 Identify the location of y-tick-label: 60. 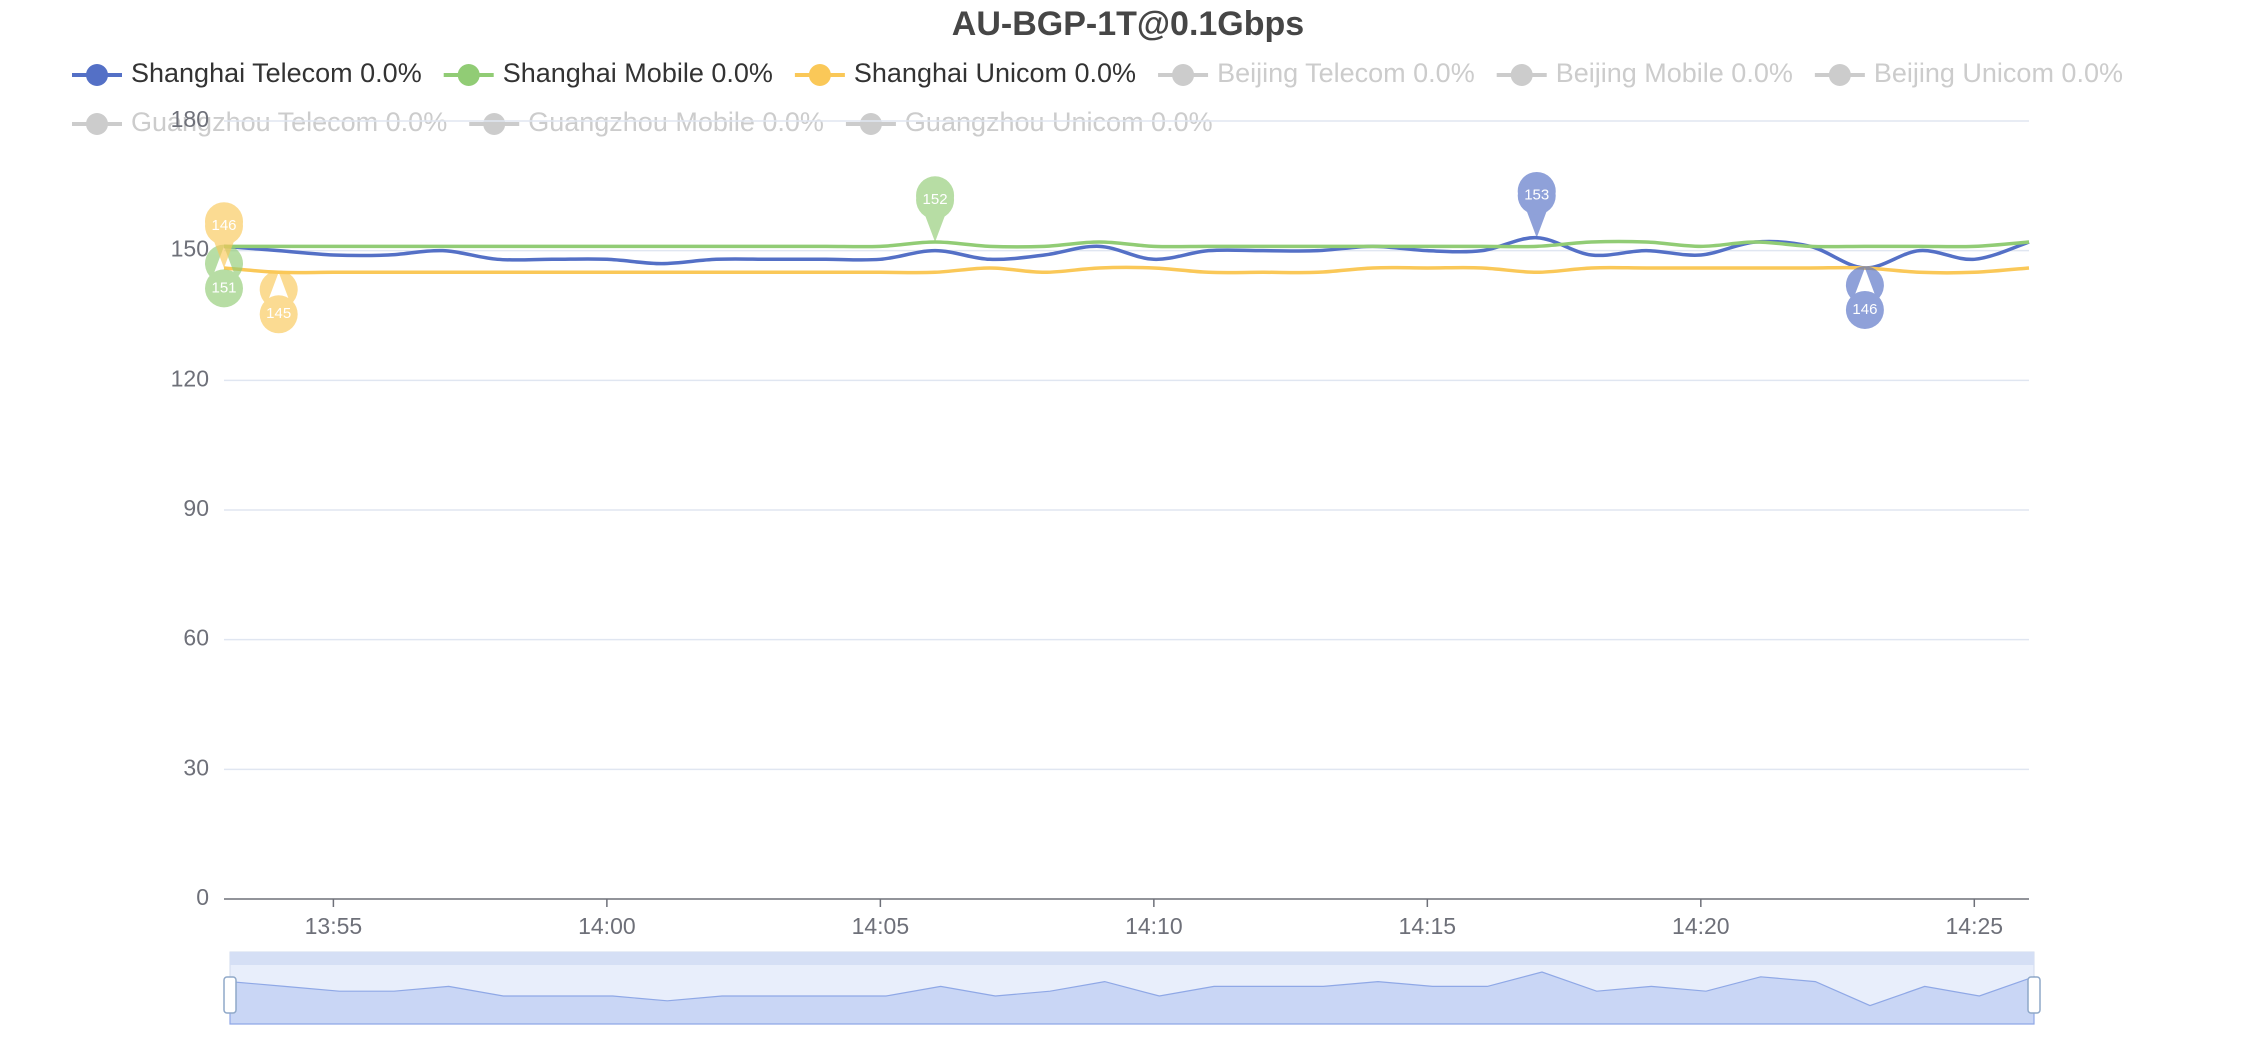
(196, 638).